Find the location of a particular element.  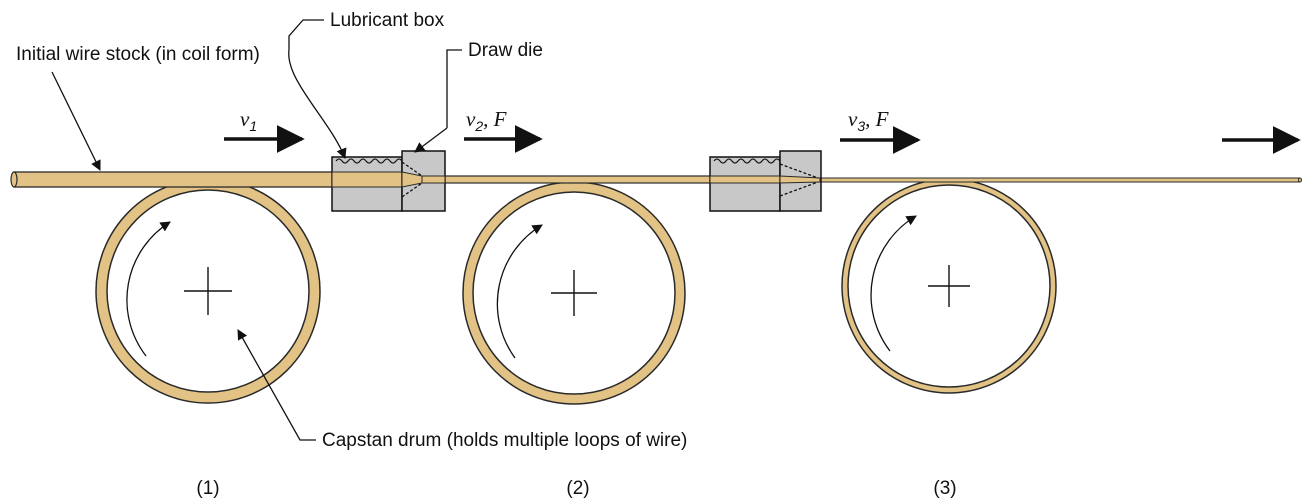

leader-lubricant-top is located at coordinates (306, 34).